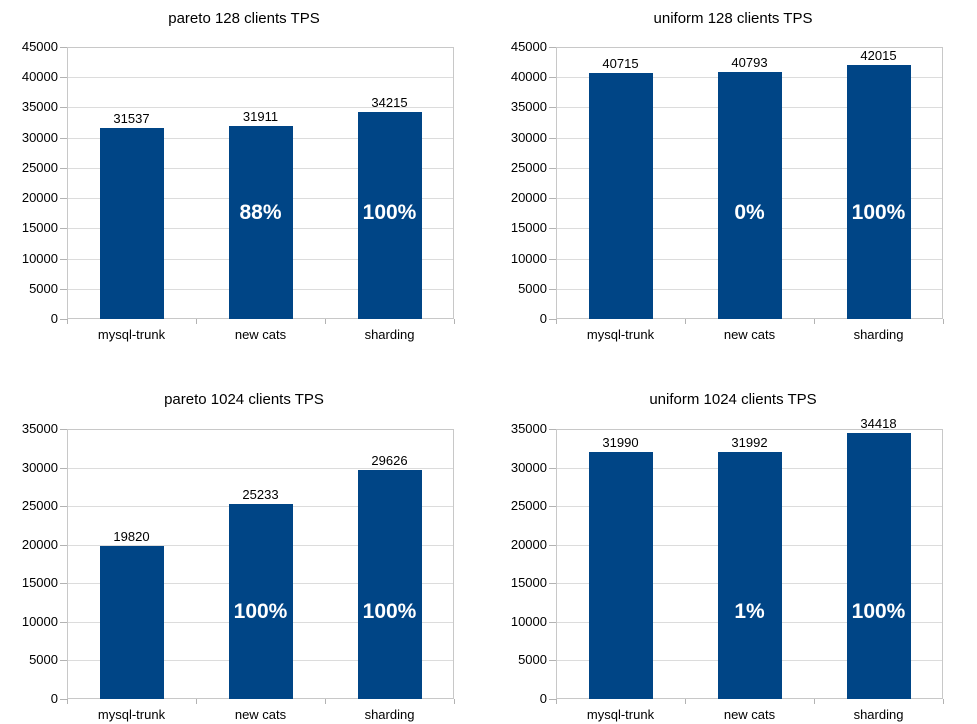  Describe the element at coordinates (39, 77) in the screenshot. I see `y-axis-tick-label: 40000` at that location.